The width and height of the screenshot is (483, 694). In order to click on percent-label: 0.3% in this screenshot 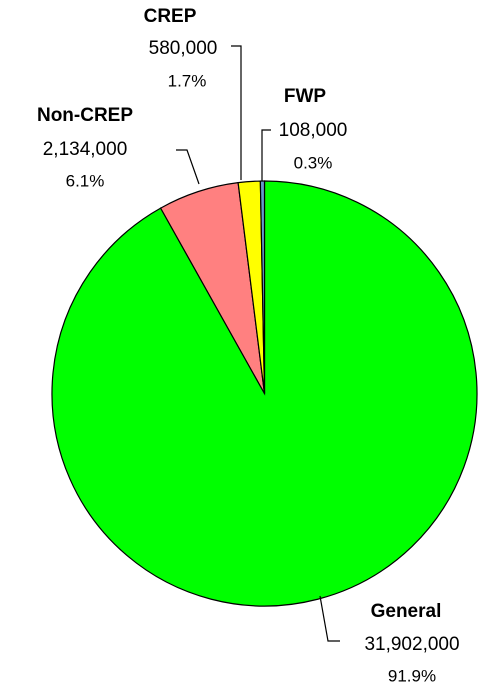, I will do `click(313, 162)`.